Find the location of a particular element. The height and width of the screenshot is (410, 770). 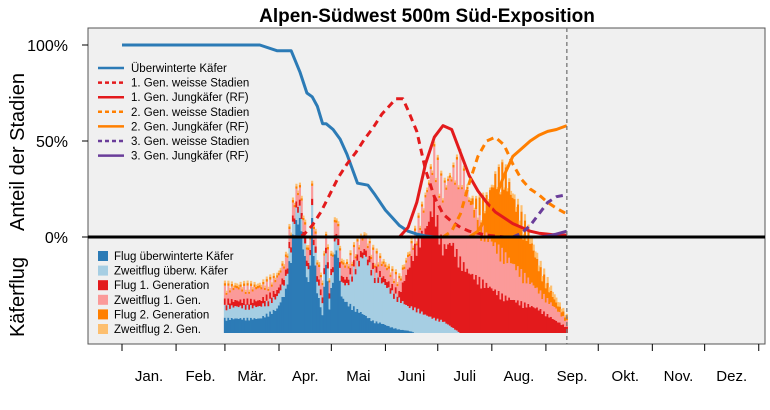

legend-label: Zweitflug 2. Gen. is located at coordinates (157, 330).